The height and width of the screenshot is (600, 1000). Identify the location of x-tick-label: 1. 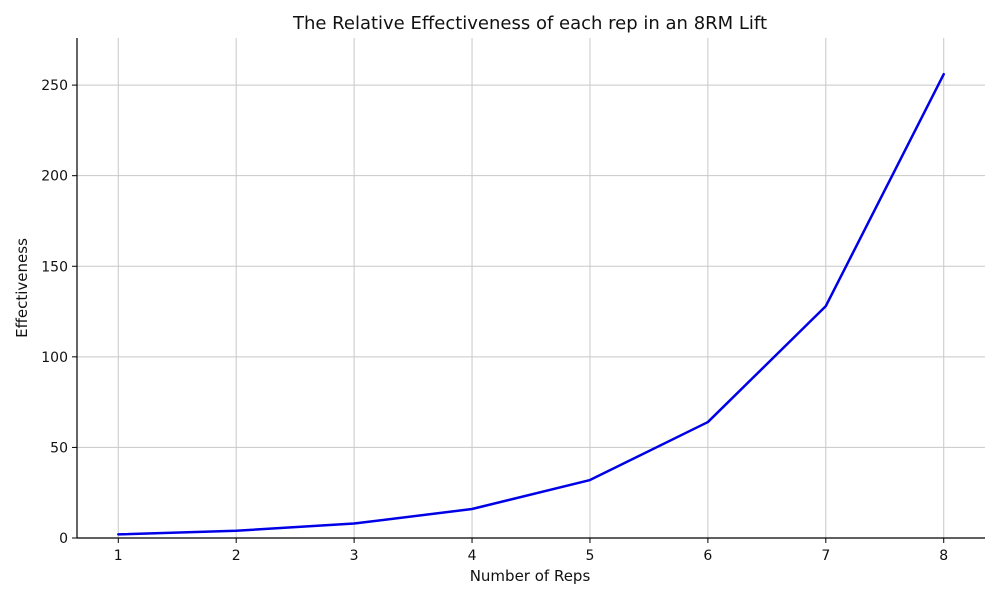
(118, 556).